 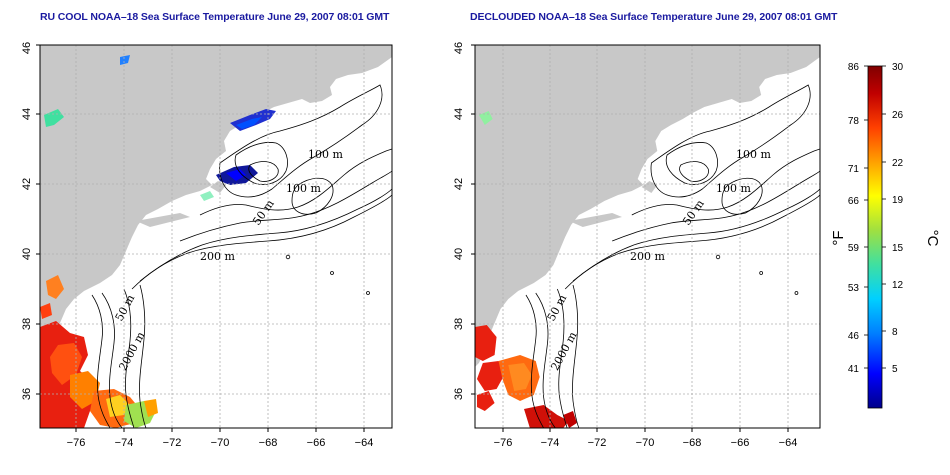 What do you see at coordinates (316, 443) in the screenshot?
I see `left-x-tick-label: −66` at bounding box center [316, 443].